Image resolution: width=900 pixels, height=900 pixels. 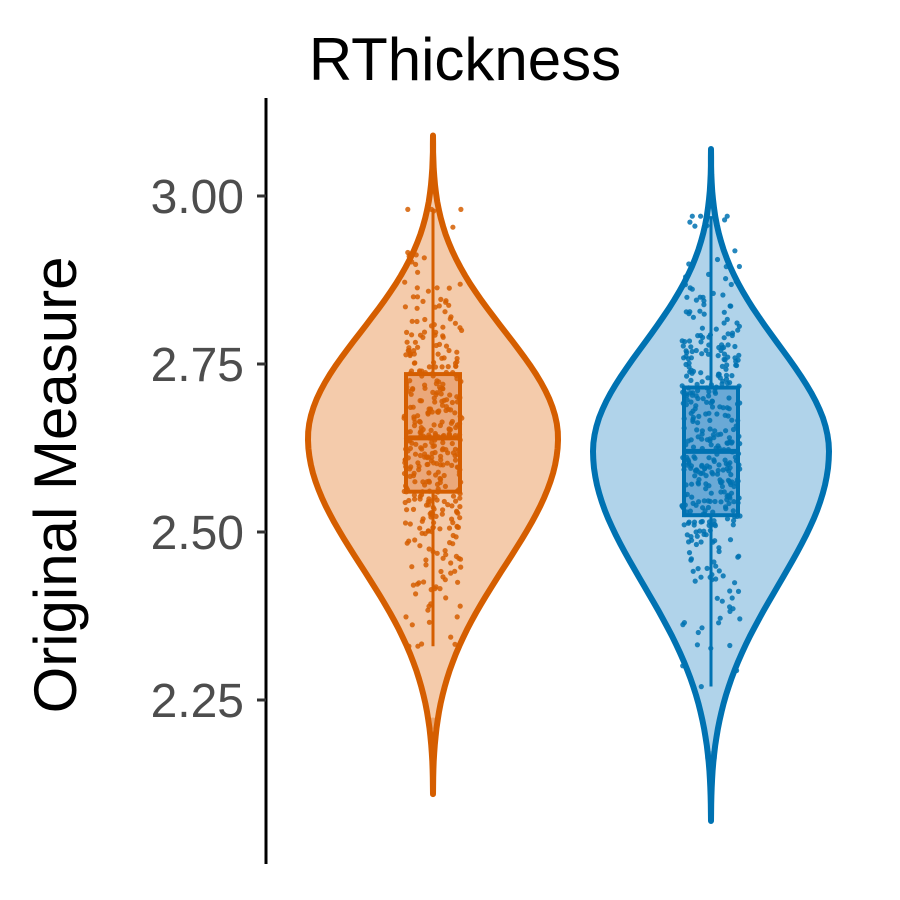 I want to click on y-tick-label: 3.00, so click(x=197, y=197).